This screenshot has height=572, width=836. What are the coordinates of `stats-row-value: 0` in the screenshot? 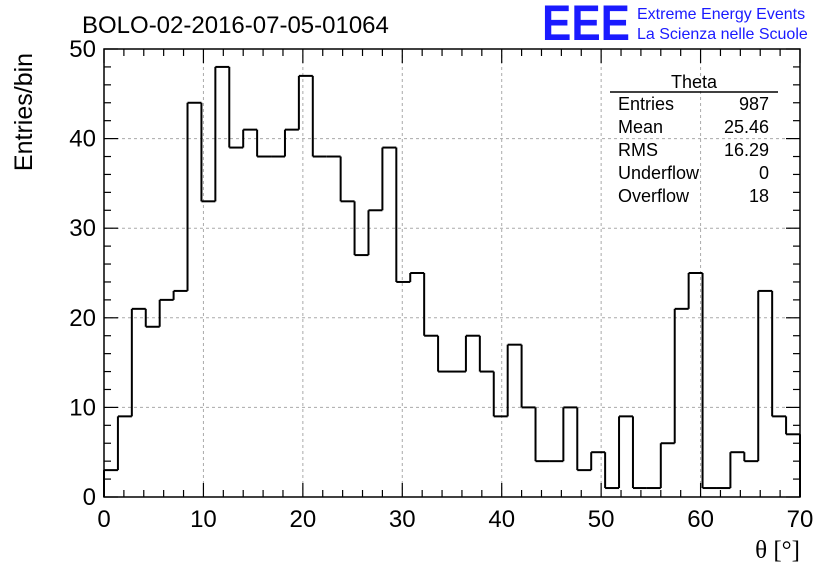 It's located at (764, 173).